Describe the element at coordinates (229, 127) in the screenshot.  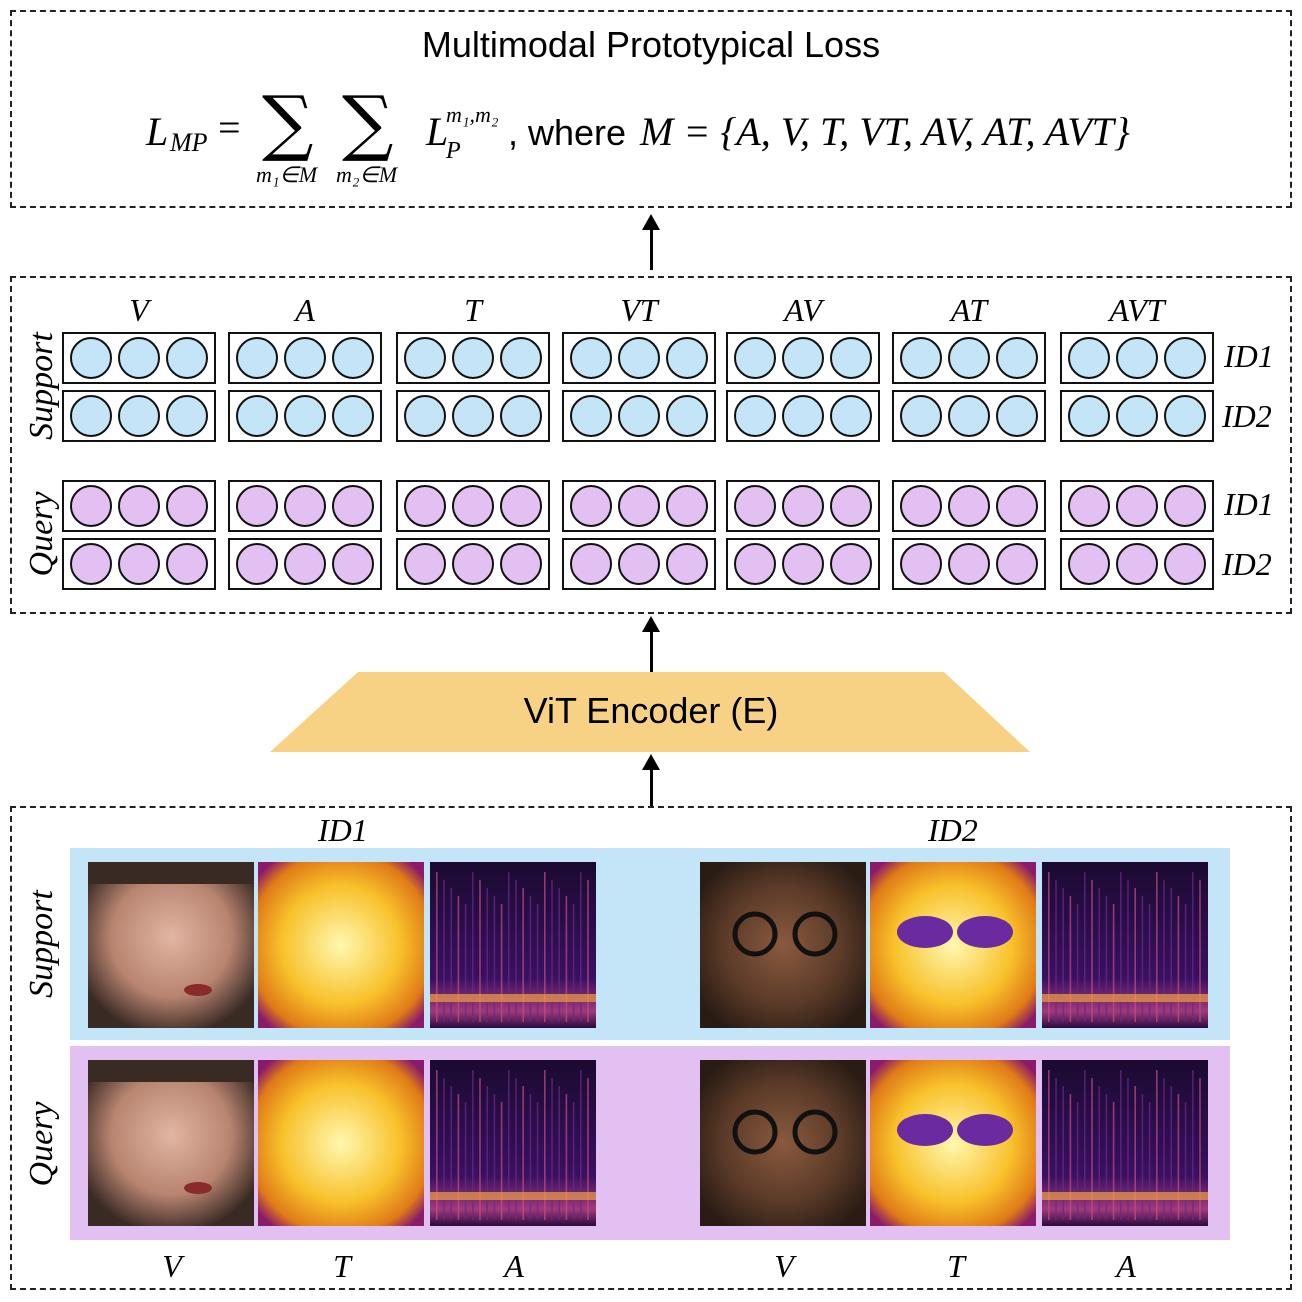
I see `loss-equals: =` at that location.